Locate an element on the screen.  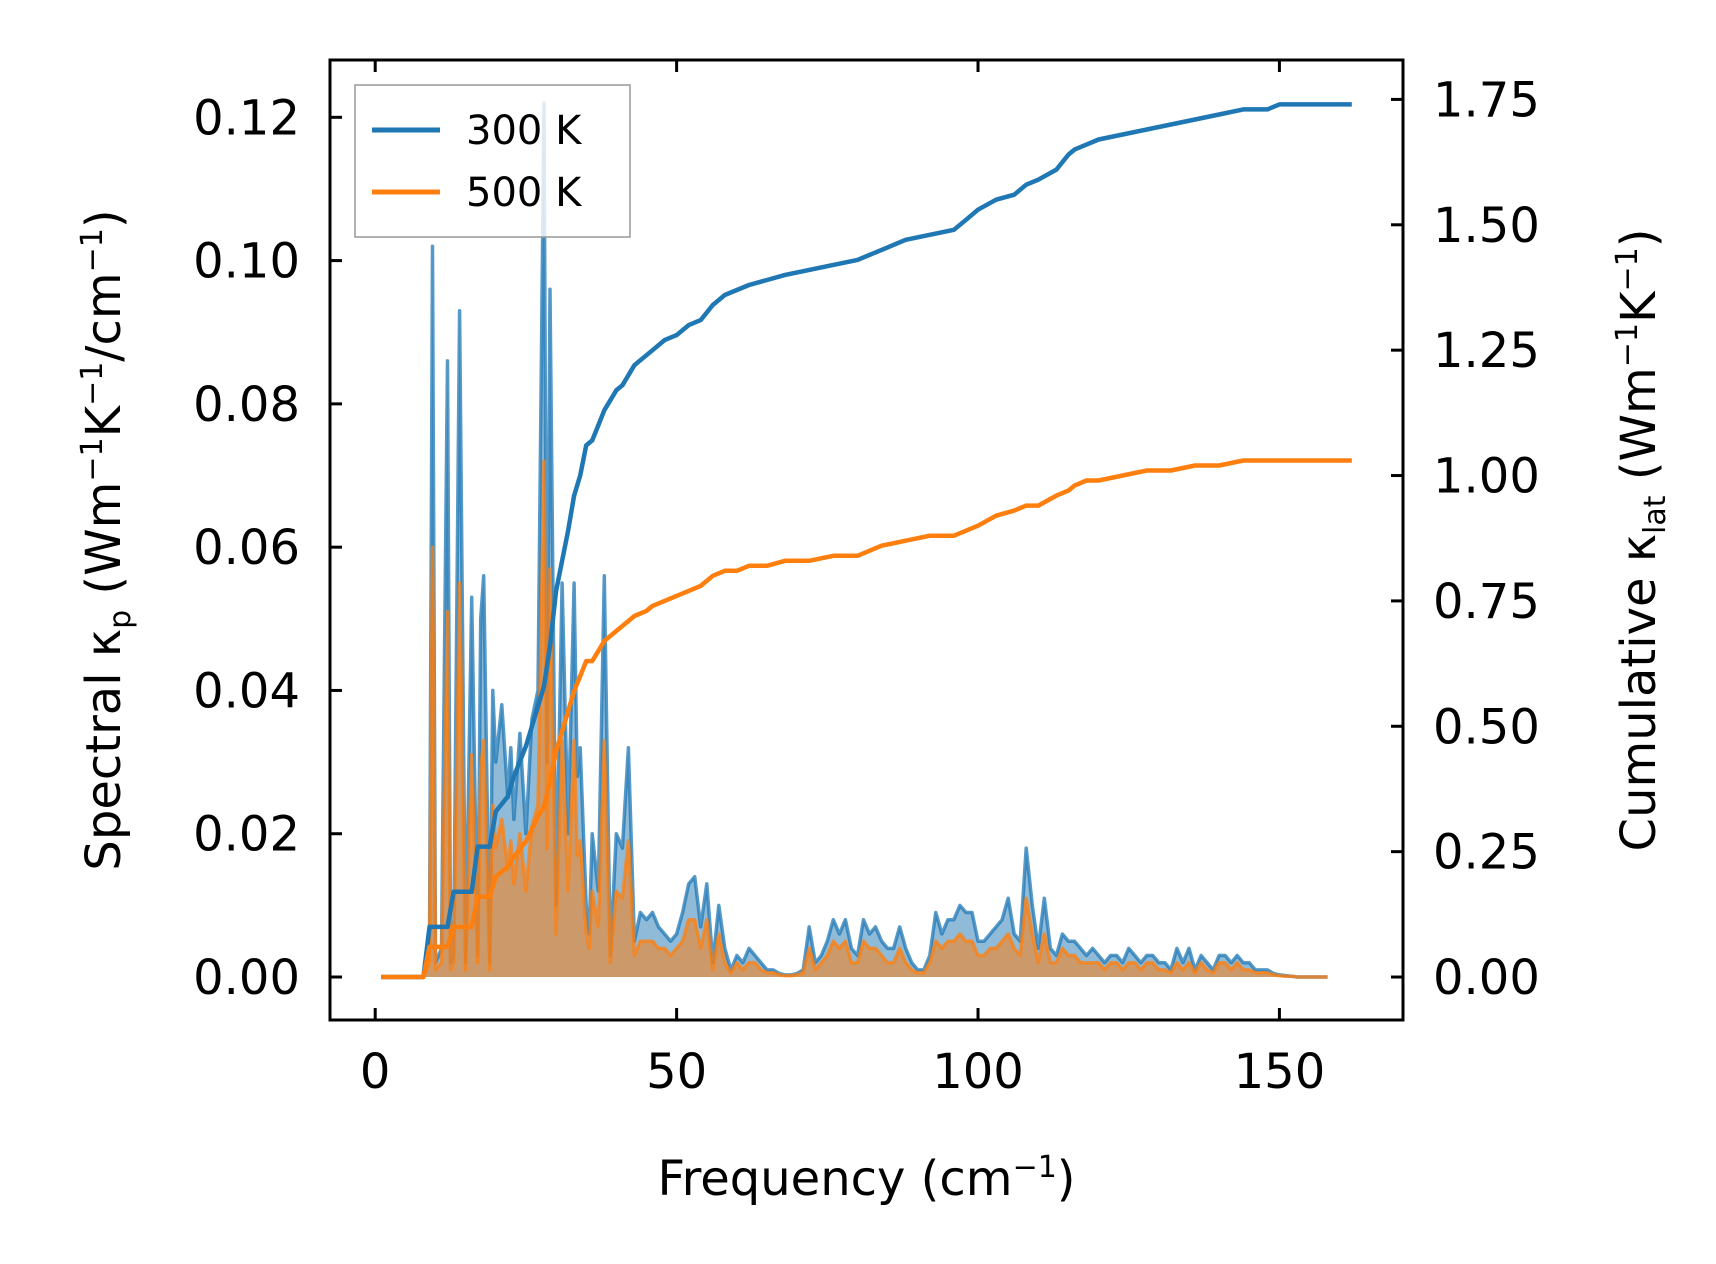
x-tick-label: 50 is located at coordinates (676, 1072).